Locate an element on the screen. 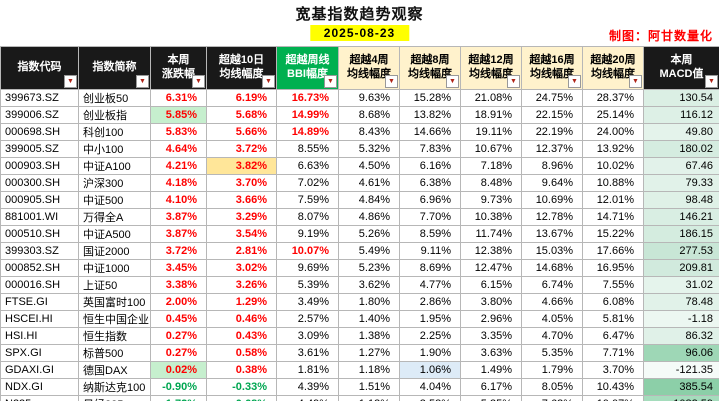  cell-d10: 3.54% is located at coordinates (241, 234).